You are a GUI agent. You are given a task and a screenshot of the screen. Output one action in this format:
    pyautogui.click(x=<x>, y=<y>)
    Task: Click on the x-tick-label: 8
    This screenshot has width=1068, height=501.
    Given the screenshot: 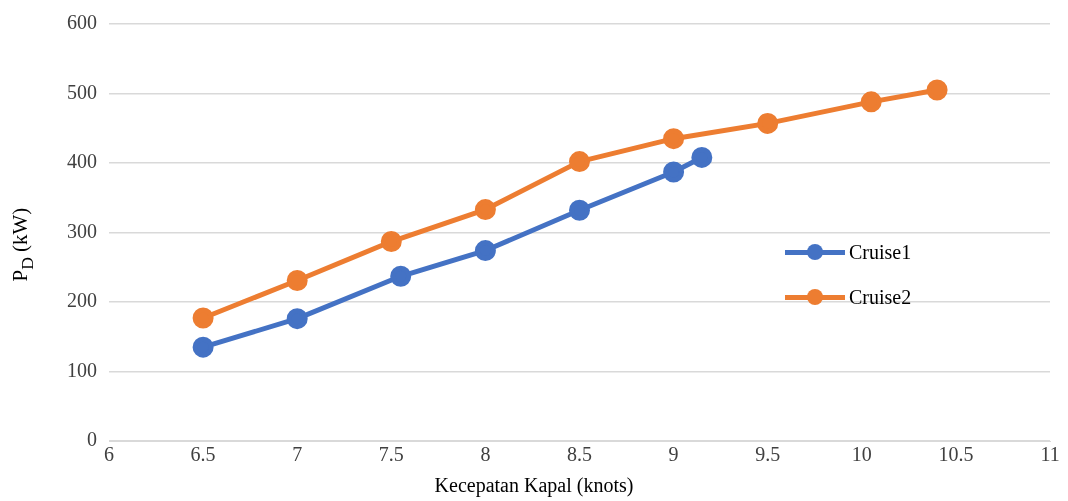 What is the action you would take?
    pyautogui.click(x=485, y=454)
    